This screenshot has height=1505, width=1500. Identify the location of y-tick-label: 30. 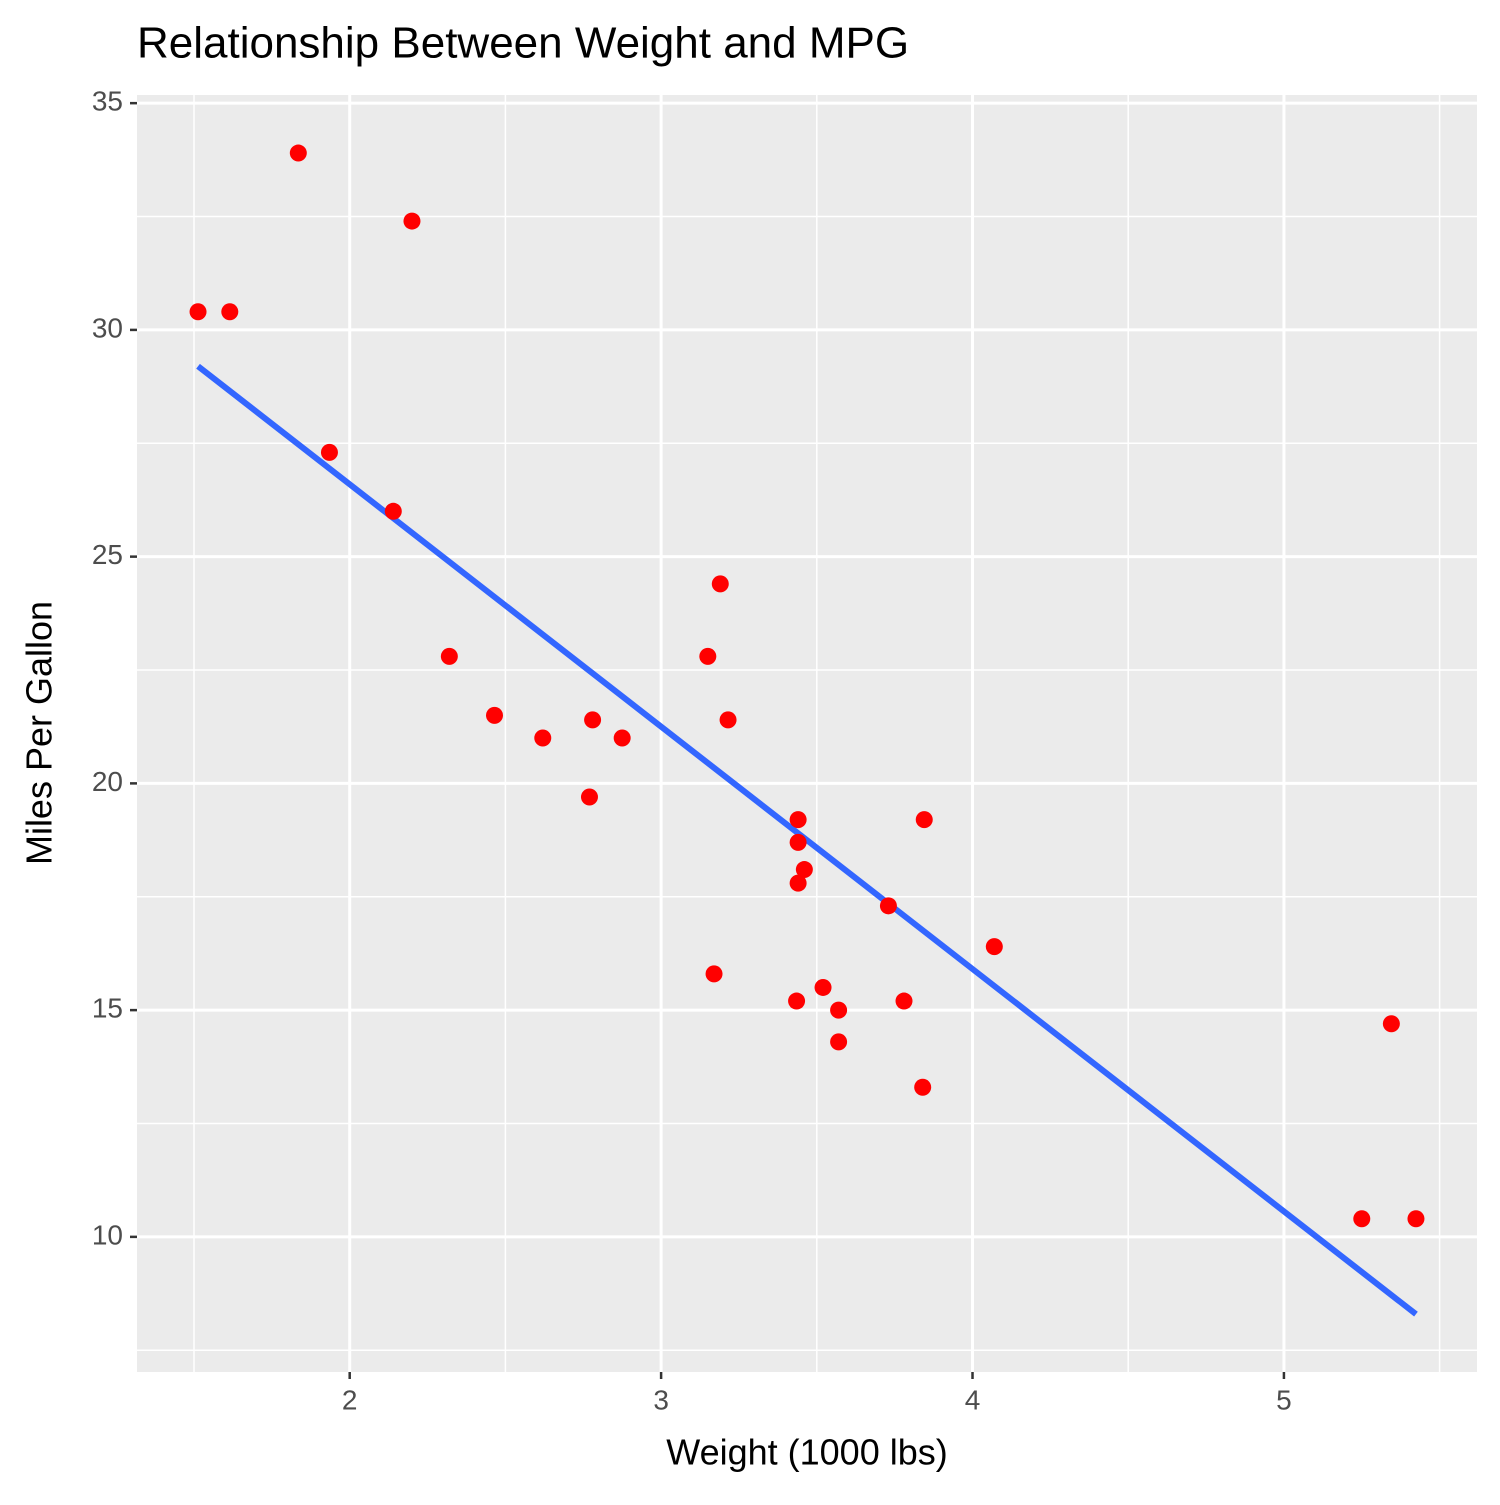
(107, 327).